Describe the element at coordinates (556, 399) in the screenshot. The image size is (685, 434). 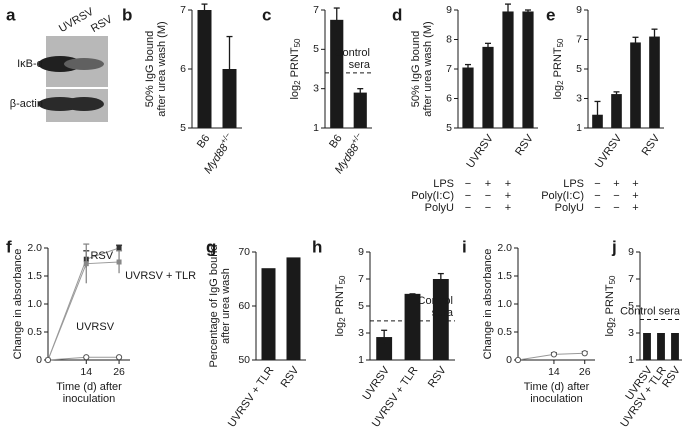
I see `x-axis-label: inoculation` at that location.